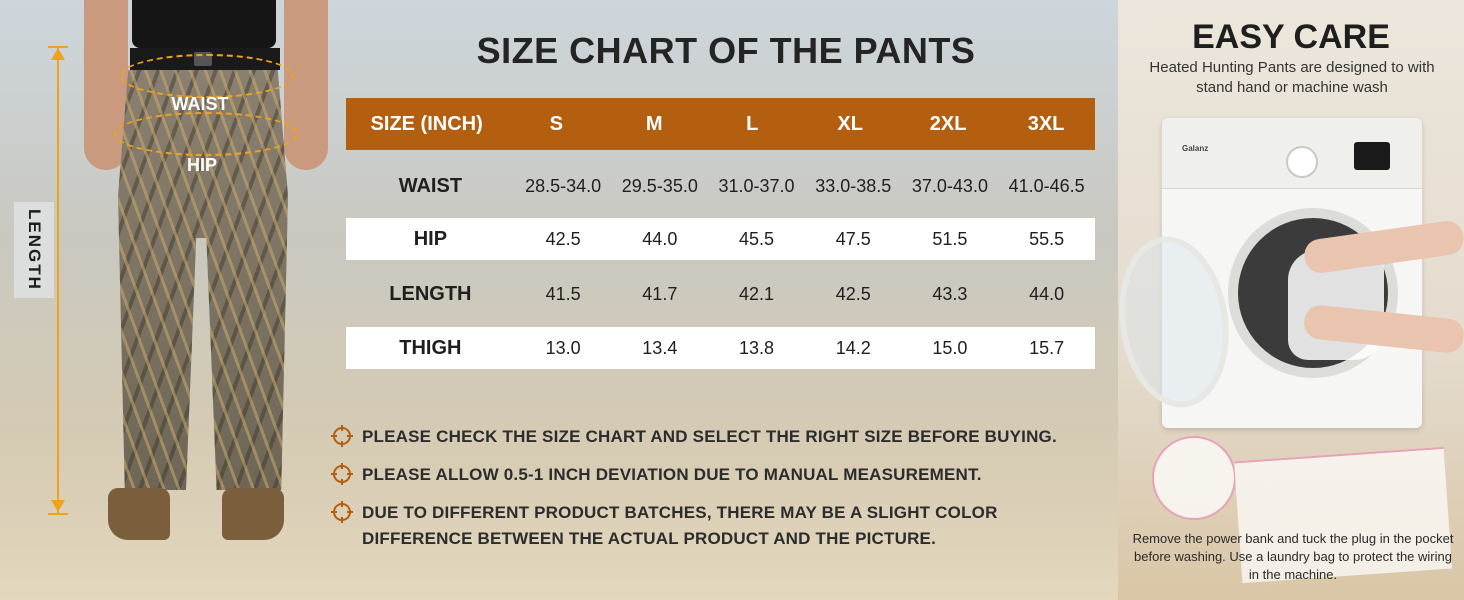  Describe the element at coordinates (853, 238) in the screenshot. I see `table-cell: 47.5` at that location.